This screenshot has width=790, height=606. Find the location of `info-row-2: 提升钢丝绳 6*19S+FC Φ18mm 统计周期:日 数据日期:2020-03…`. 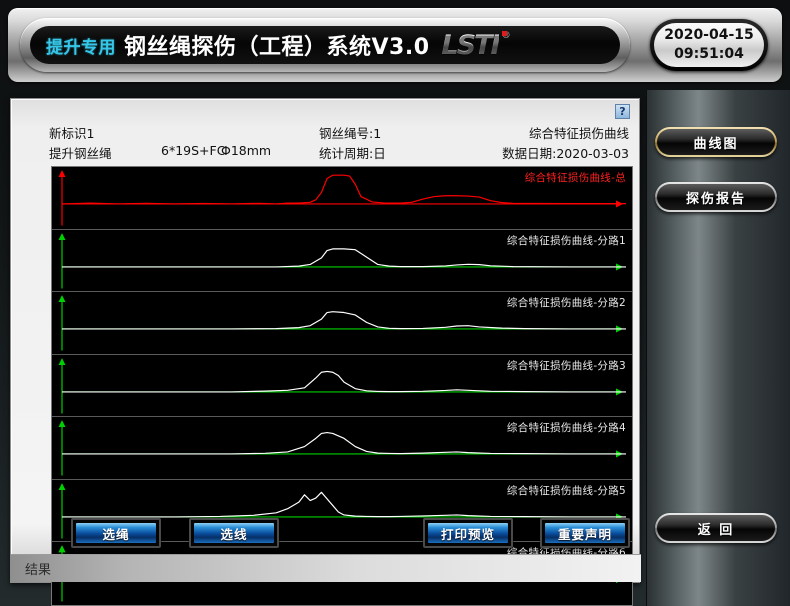

info-row-2: 提升钢丝绳 6*19S+FC Φ18mm 统计周期:日 数据日期:2020-03… is located at coordinates (339, 153).